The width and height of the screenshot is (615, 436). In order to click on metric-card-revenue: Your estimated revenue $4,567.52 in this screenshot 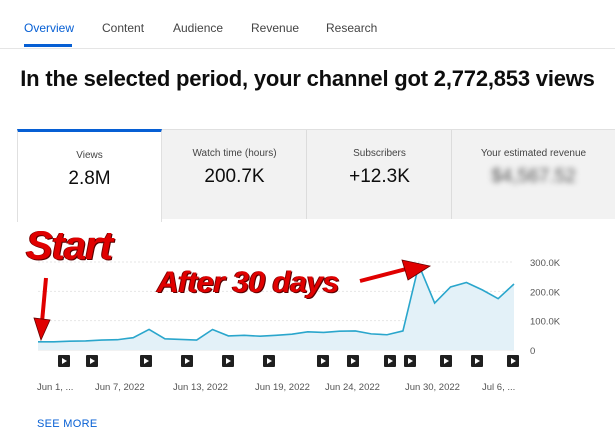, I will do `click(533, 174)`.